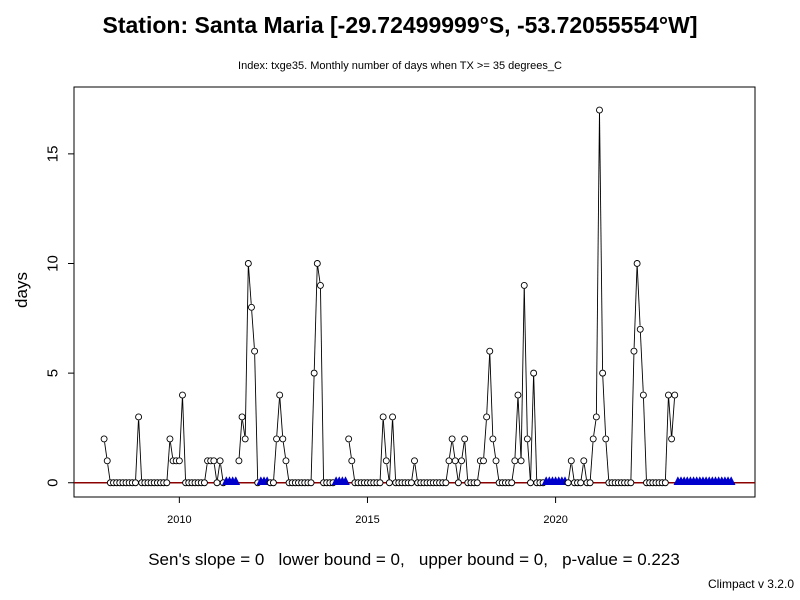  I want to click on y-tick-label: 0, so click(52, 483).